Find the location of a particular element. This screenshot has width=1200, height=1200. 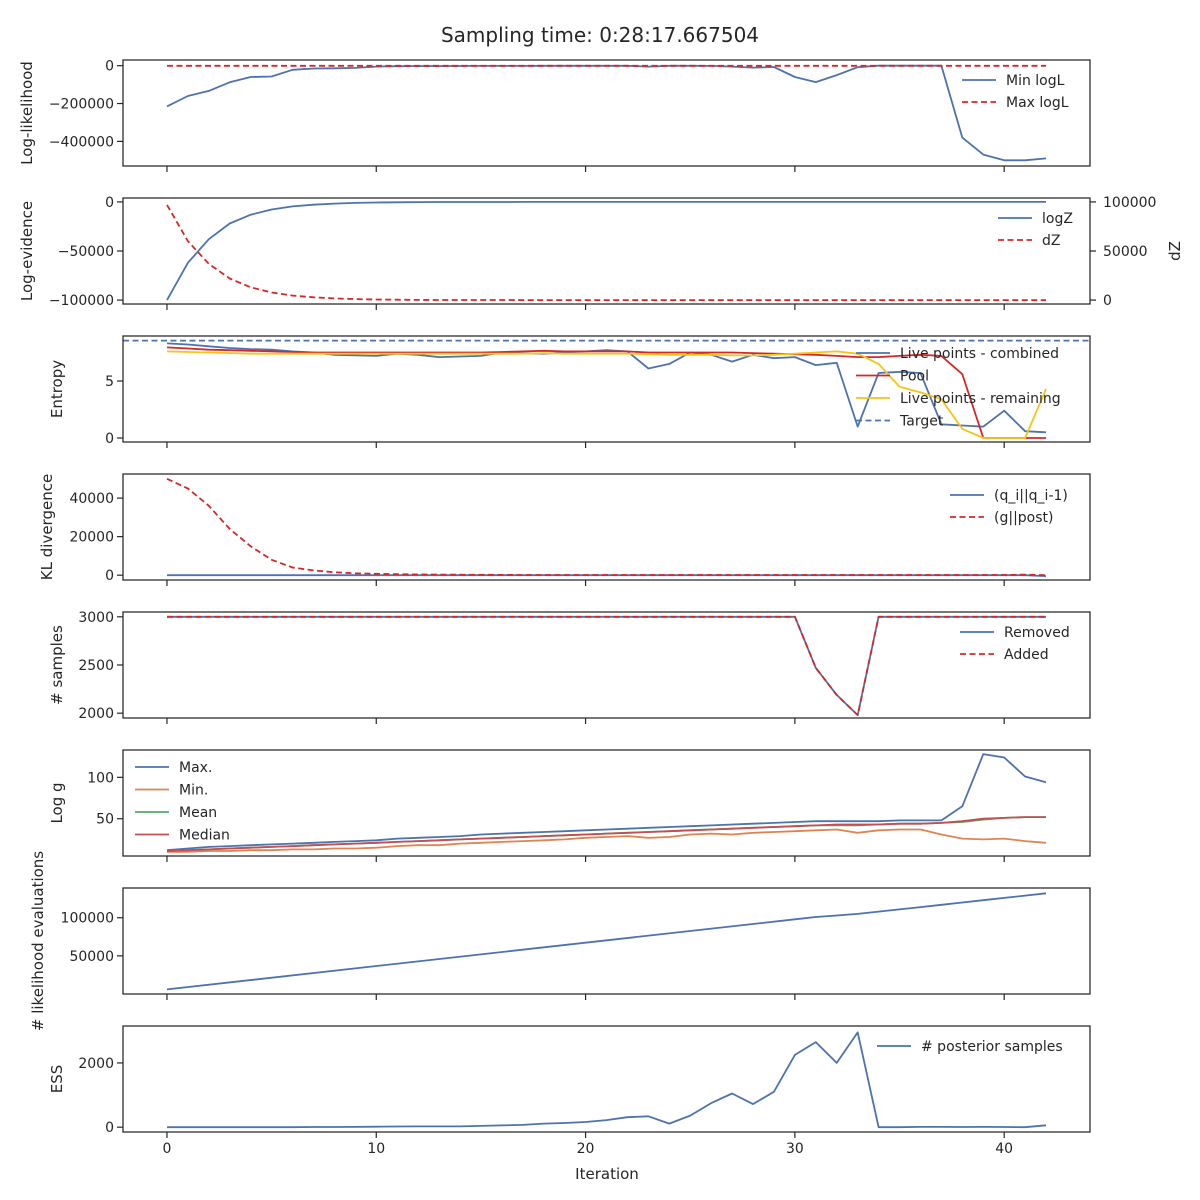

series-line-added is located at coordinates (606, 665).